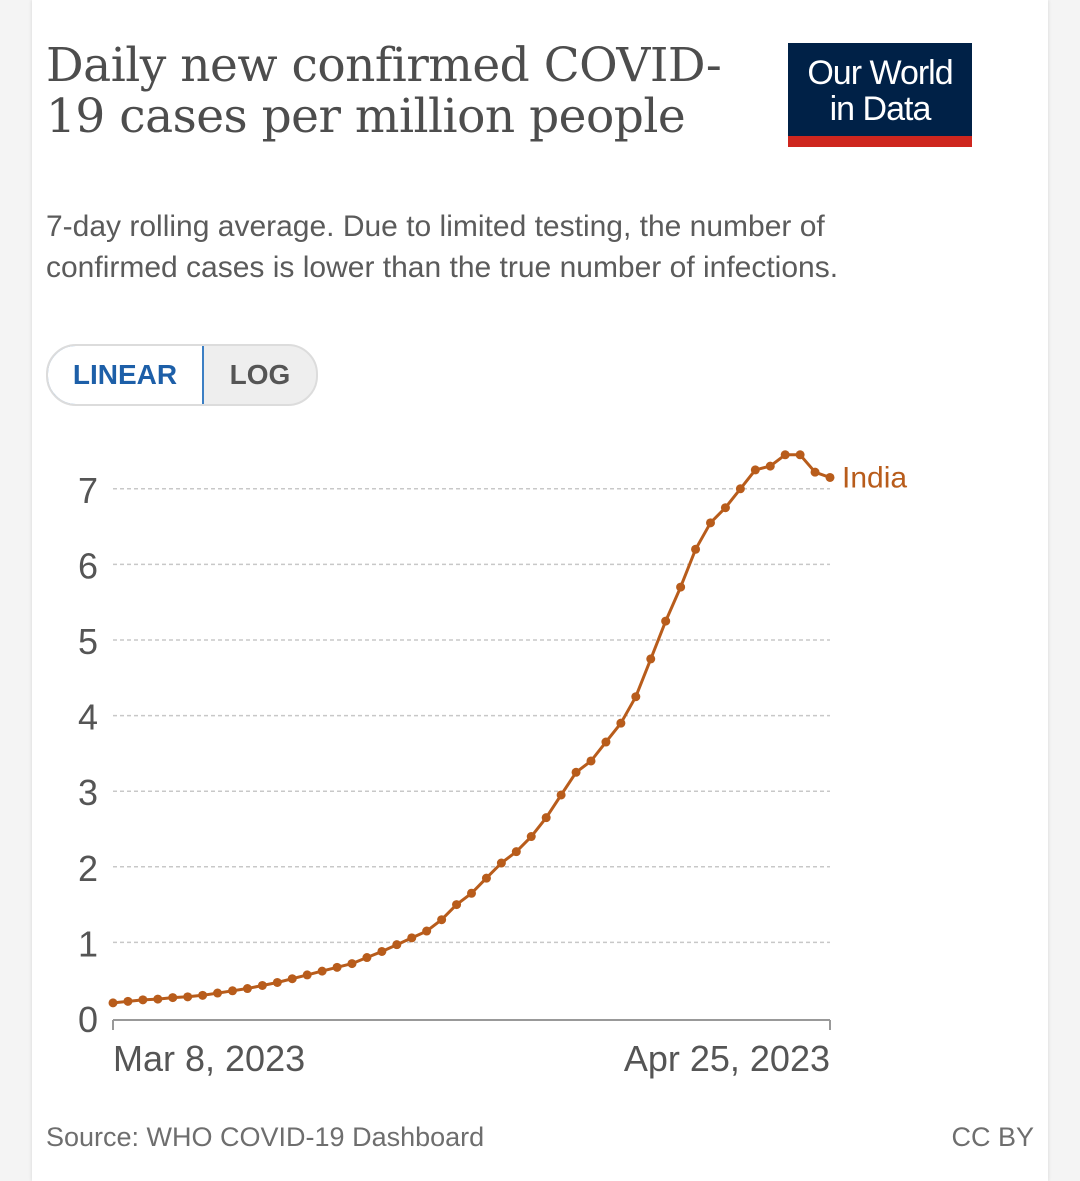  Describe the element at coordinates (88, 755) in the screenshot. I see `y-axis-ticks: 0 1 2 3 4 5 6 7` at that location.